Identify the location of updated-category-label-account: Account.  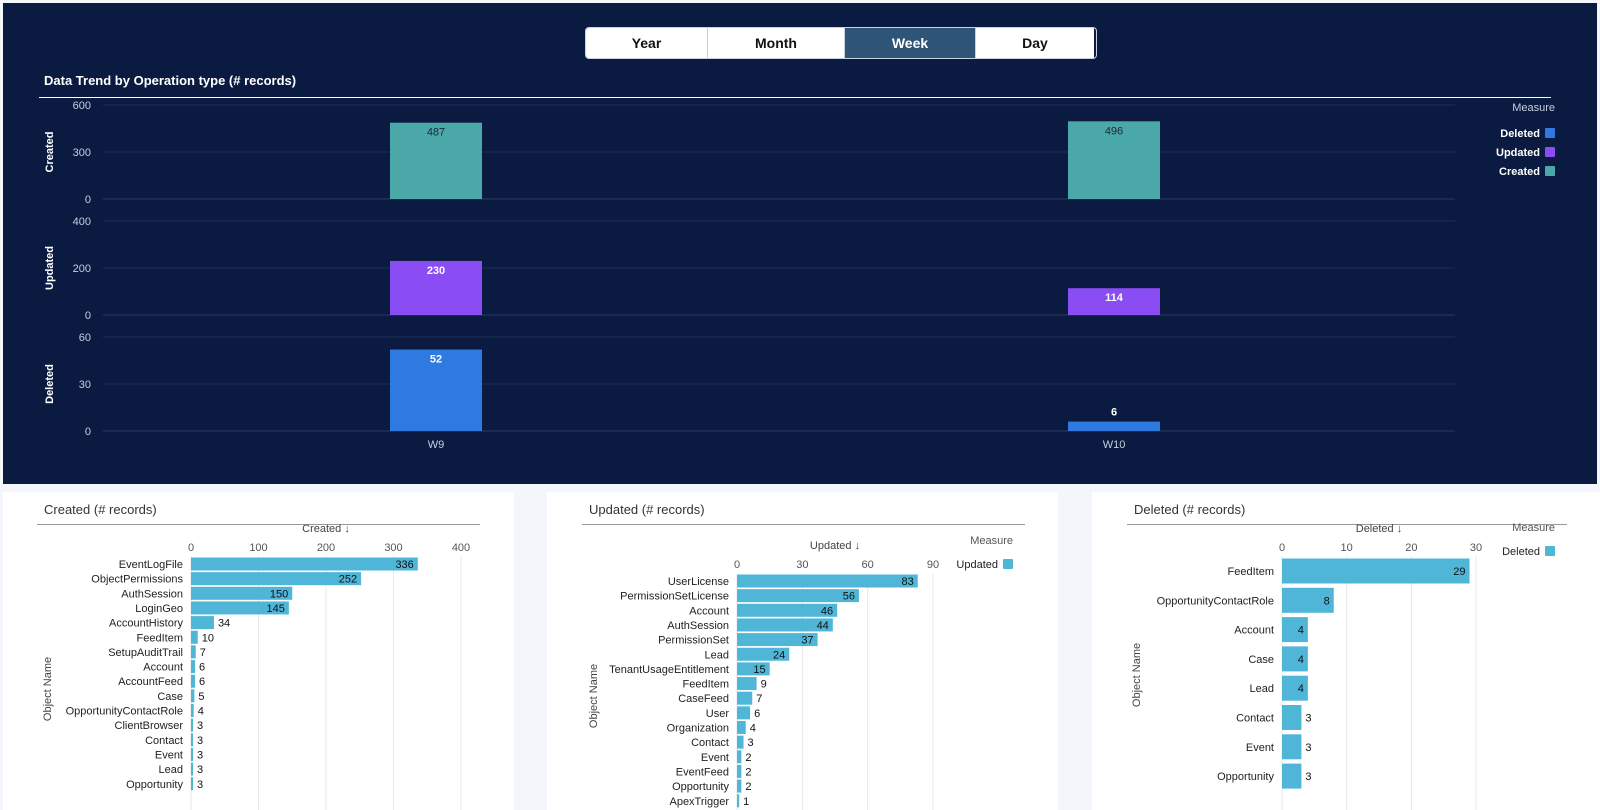
(709, 611).